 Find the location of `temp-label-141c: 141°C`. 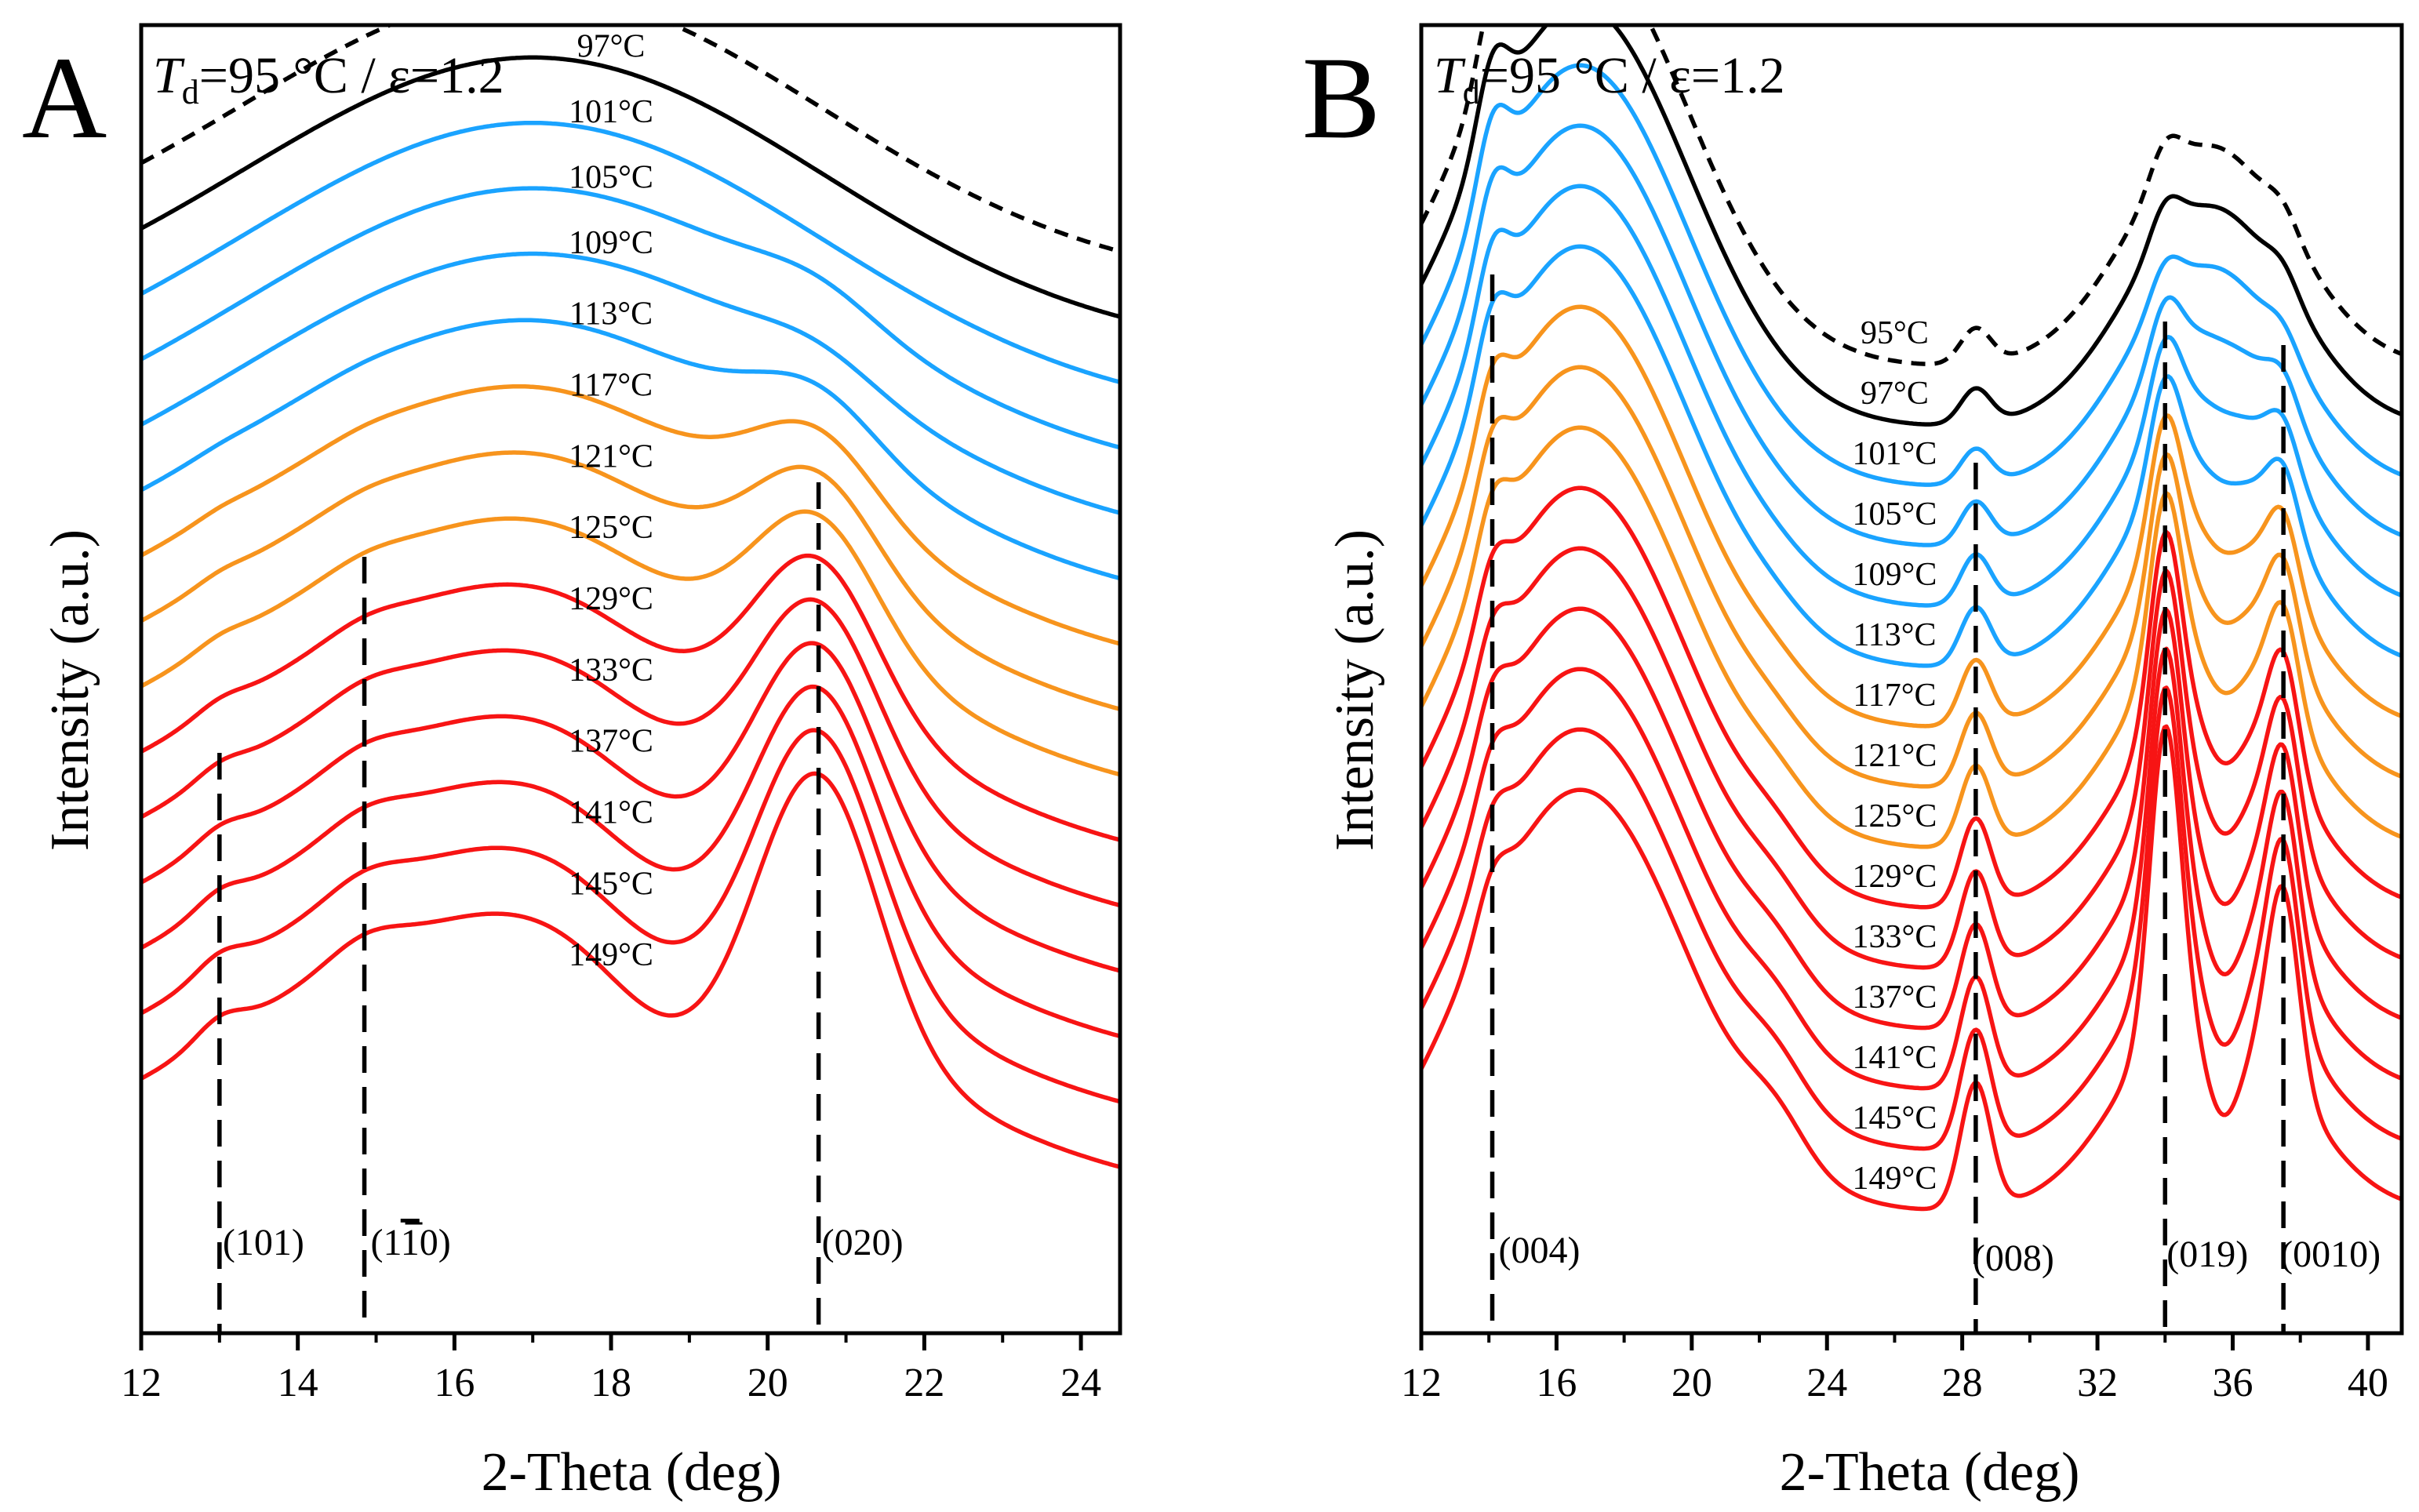

temp-label-141c: 141°C is located at coordinates (1895, 1058).